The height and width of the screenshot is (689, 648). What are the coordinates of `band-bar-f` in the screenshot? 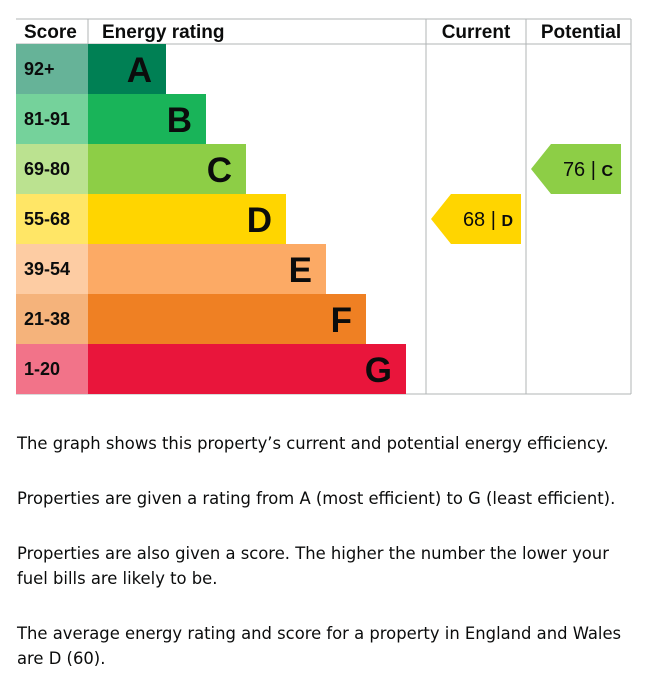 It's located at (227, 319).